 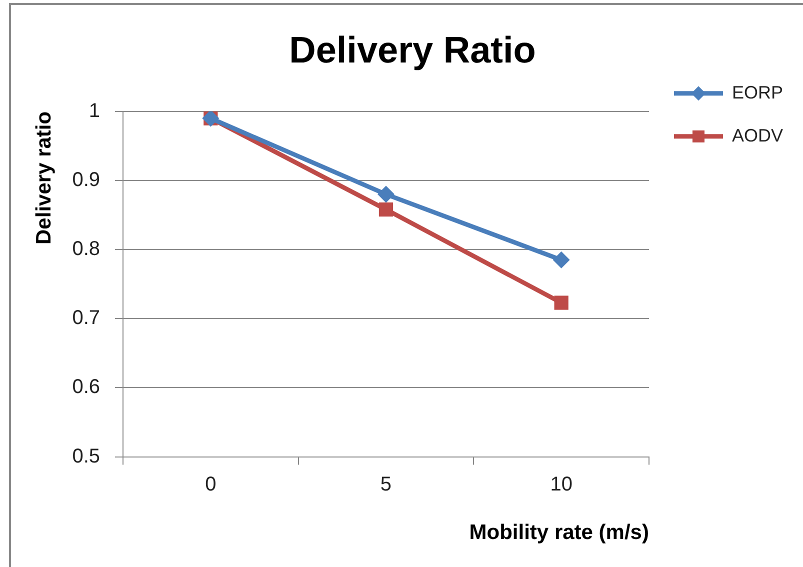 What do you see at coordinates (86, 456) in the screenshot?
I see `y-tick-label: 0.5` at bounding box center [86, 456].